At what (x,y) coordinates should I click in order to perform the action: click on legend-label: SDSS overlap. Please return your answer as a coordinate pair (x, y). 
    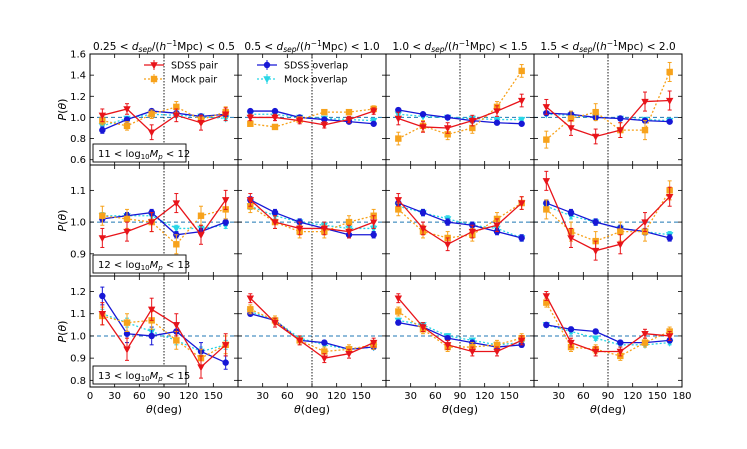
    Looking at the image, I should click on (316, 66).